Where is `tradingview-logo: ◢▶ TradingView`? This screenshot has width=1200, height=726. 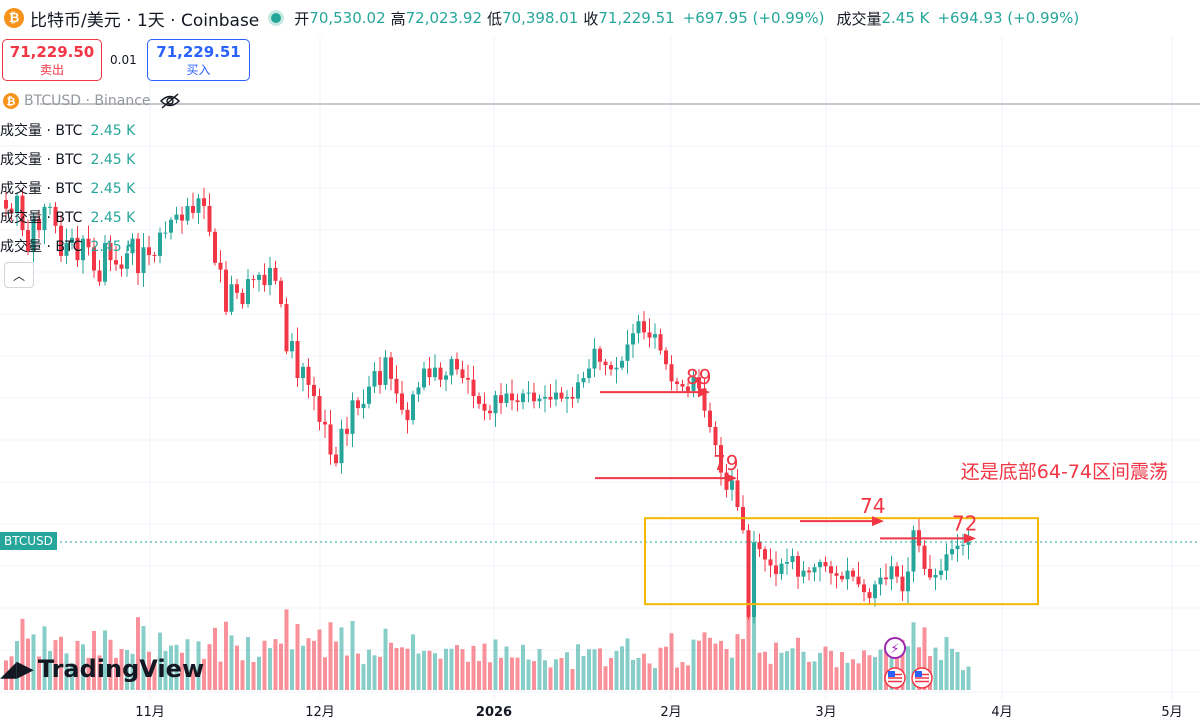
tradingview-logo: ◢▶ TradingView is located at coordinates (102, 669).